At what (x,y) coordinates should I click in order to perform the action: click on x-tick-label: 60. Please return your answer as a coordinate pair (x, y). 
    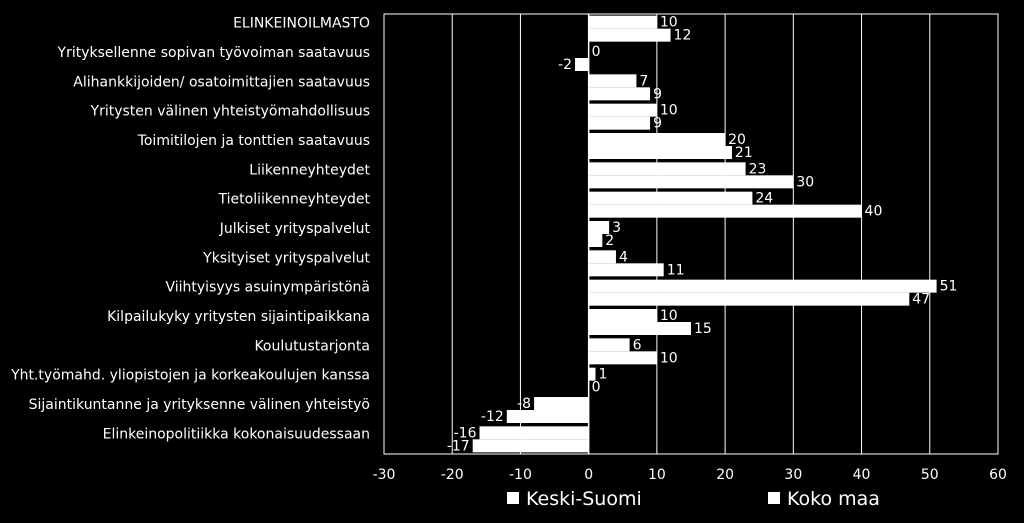
    Looking at the image, I should click on (998, 475).